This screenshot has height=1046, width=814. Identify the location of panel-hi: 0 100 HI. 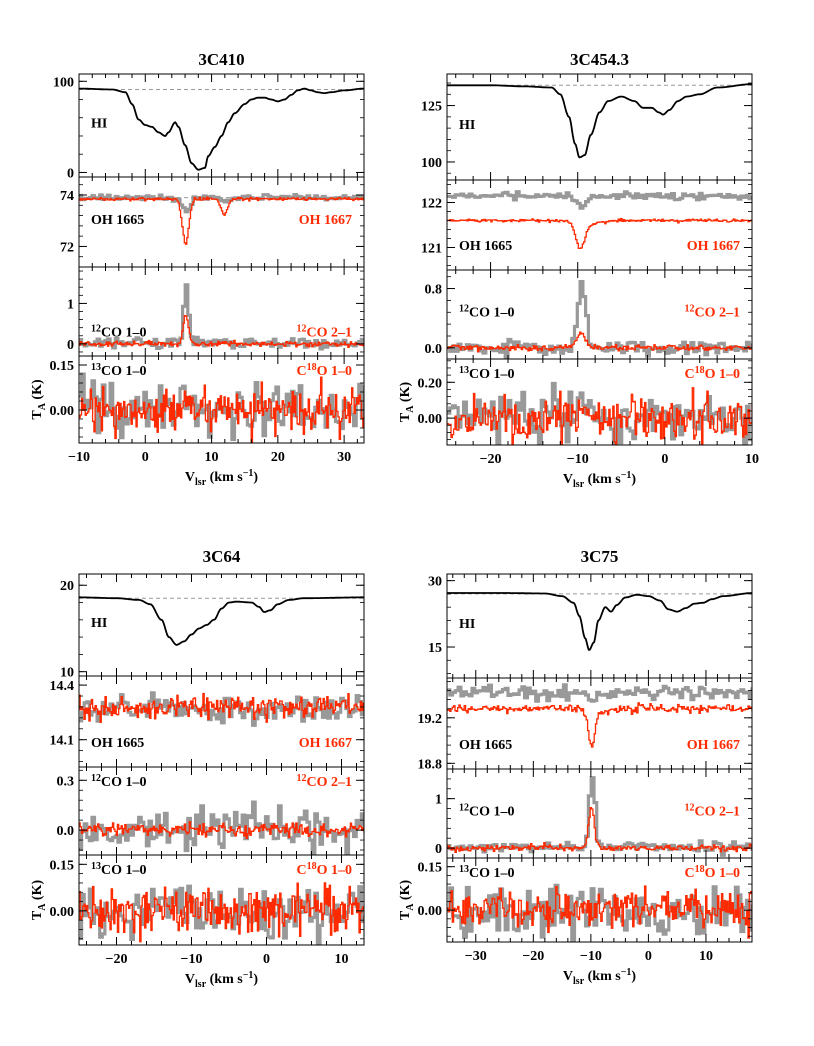
(209, 127).